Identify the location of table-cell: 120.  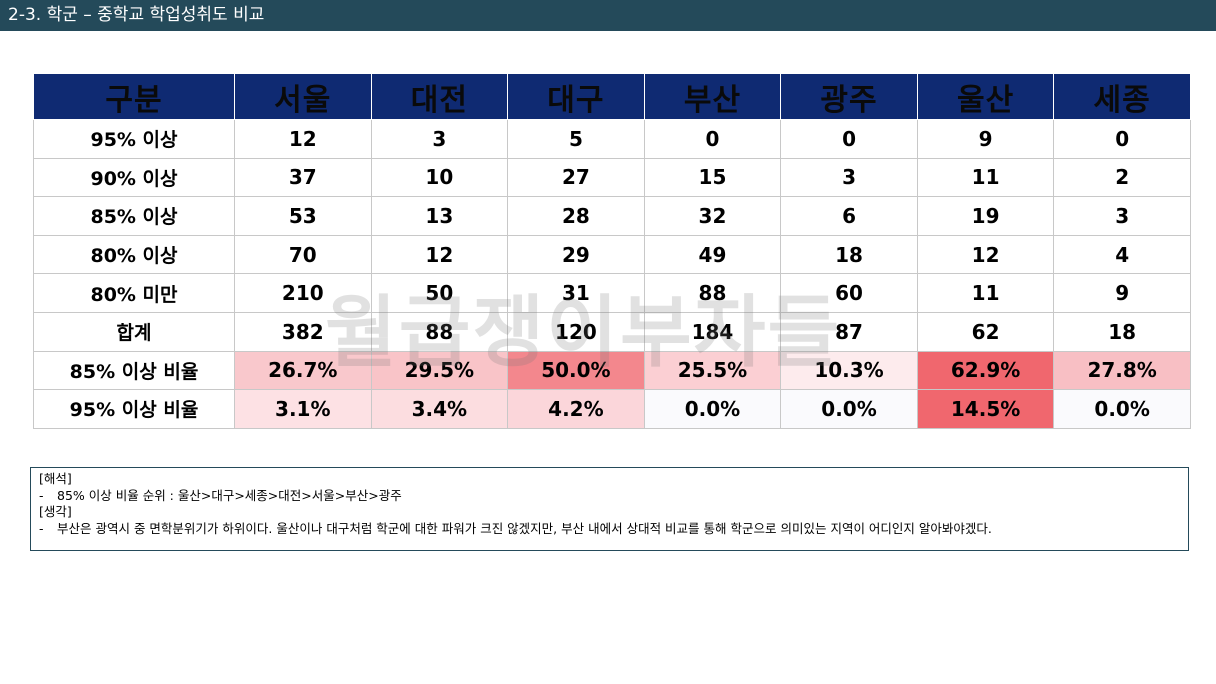
(576, 331).